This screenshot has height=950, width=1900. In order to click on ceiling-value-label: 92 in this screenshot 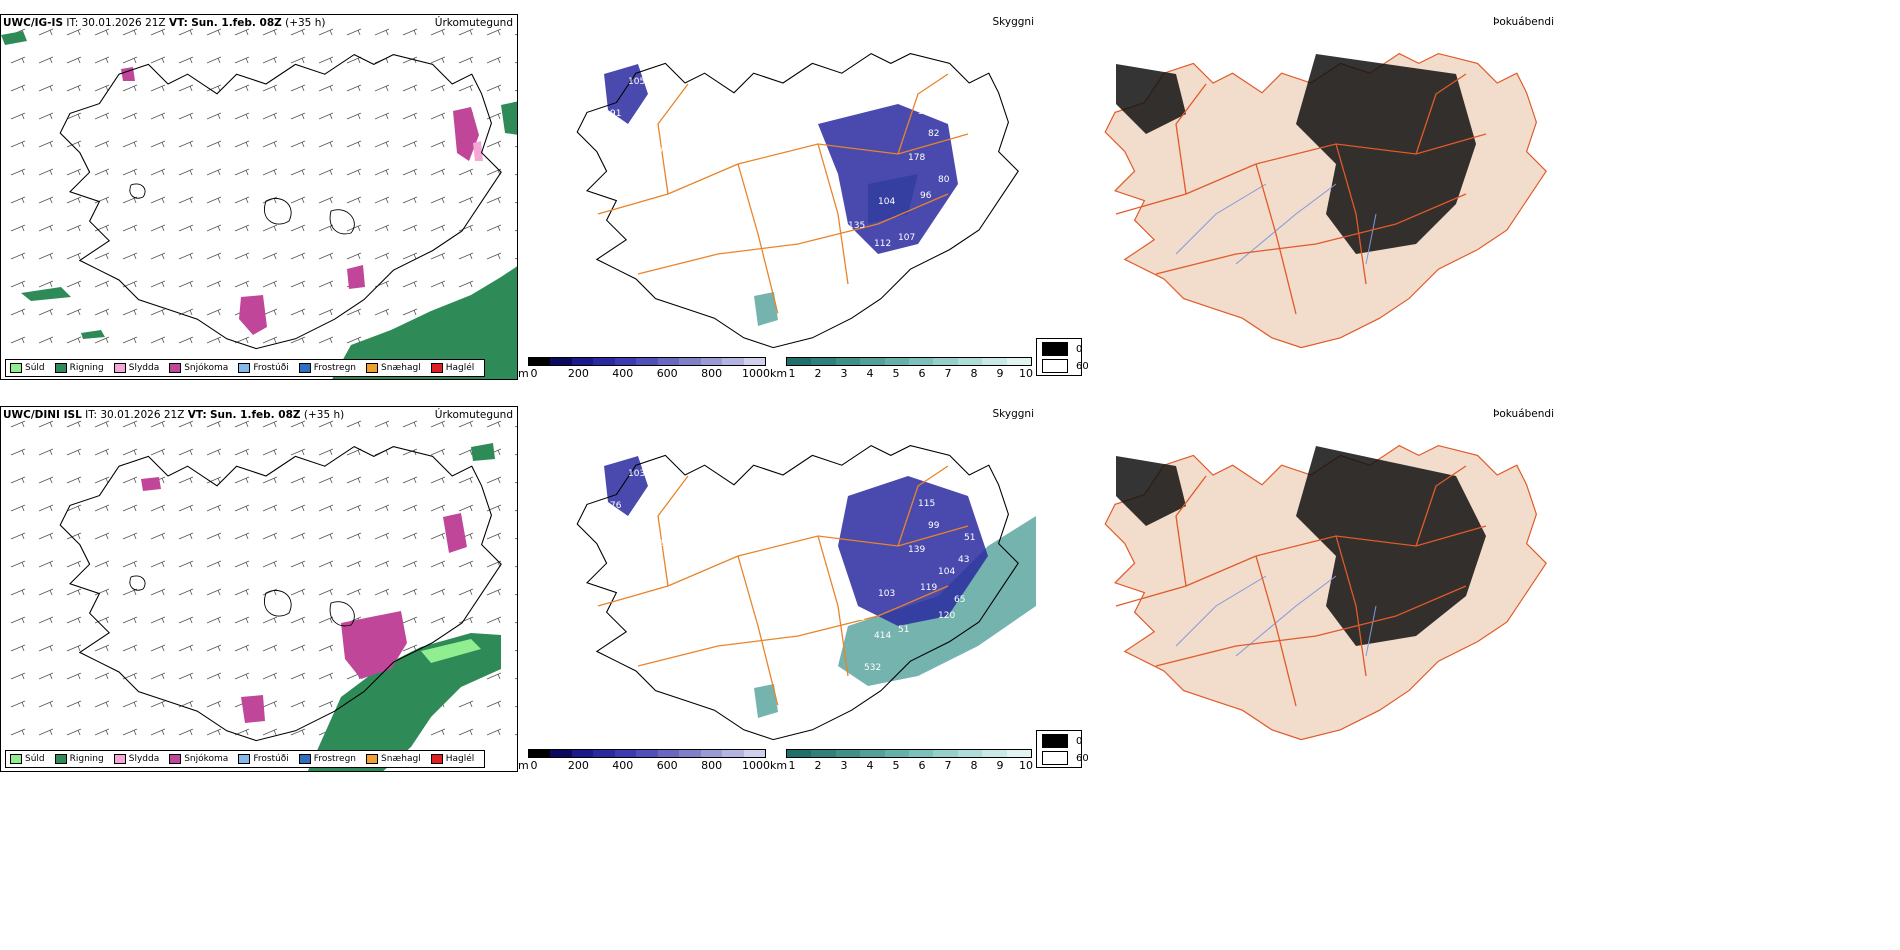, I will do `click(649, 496)`.